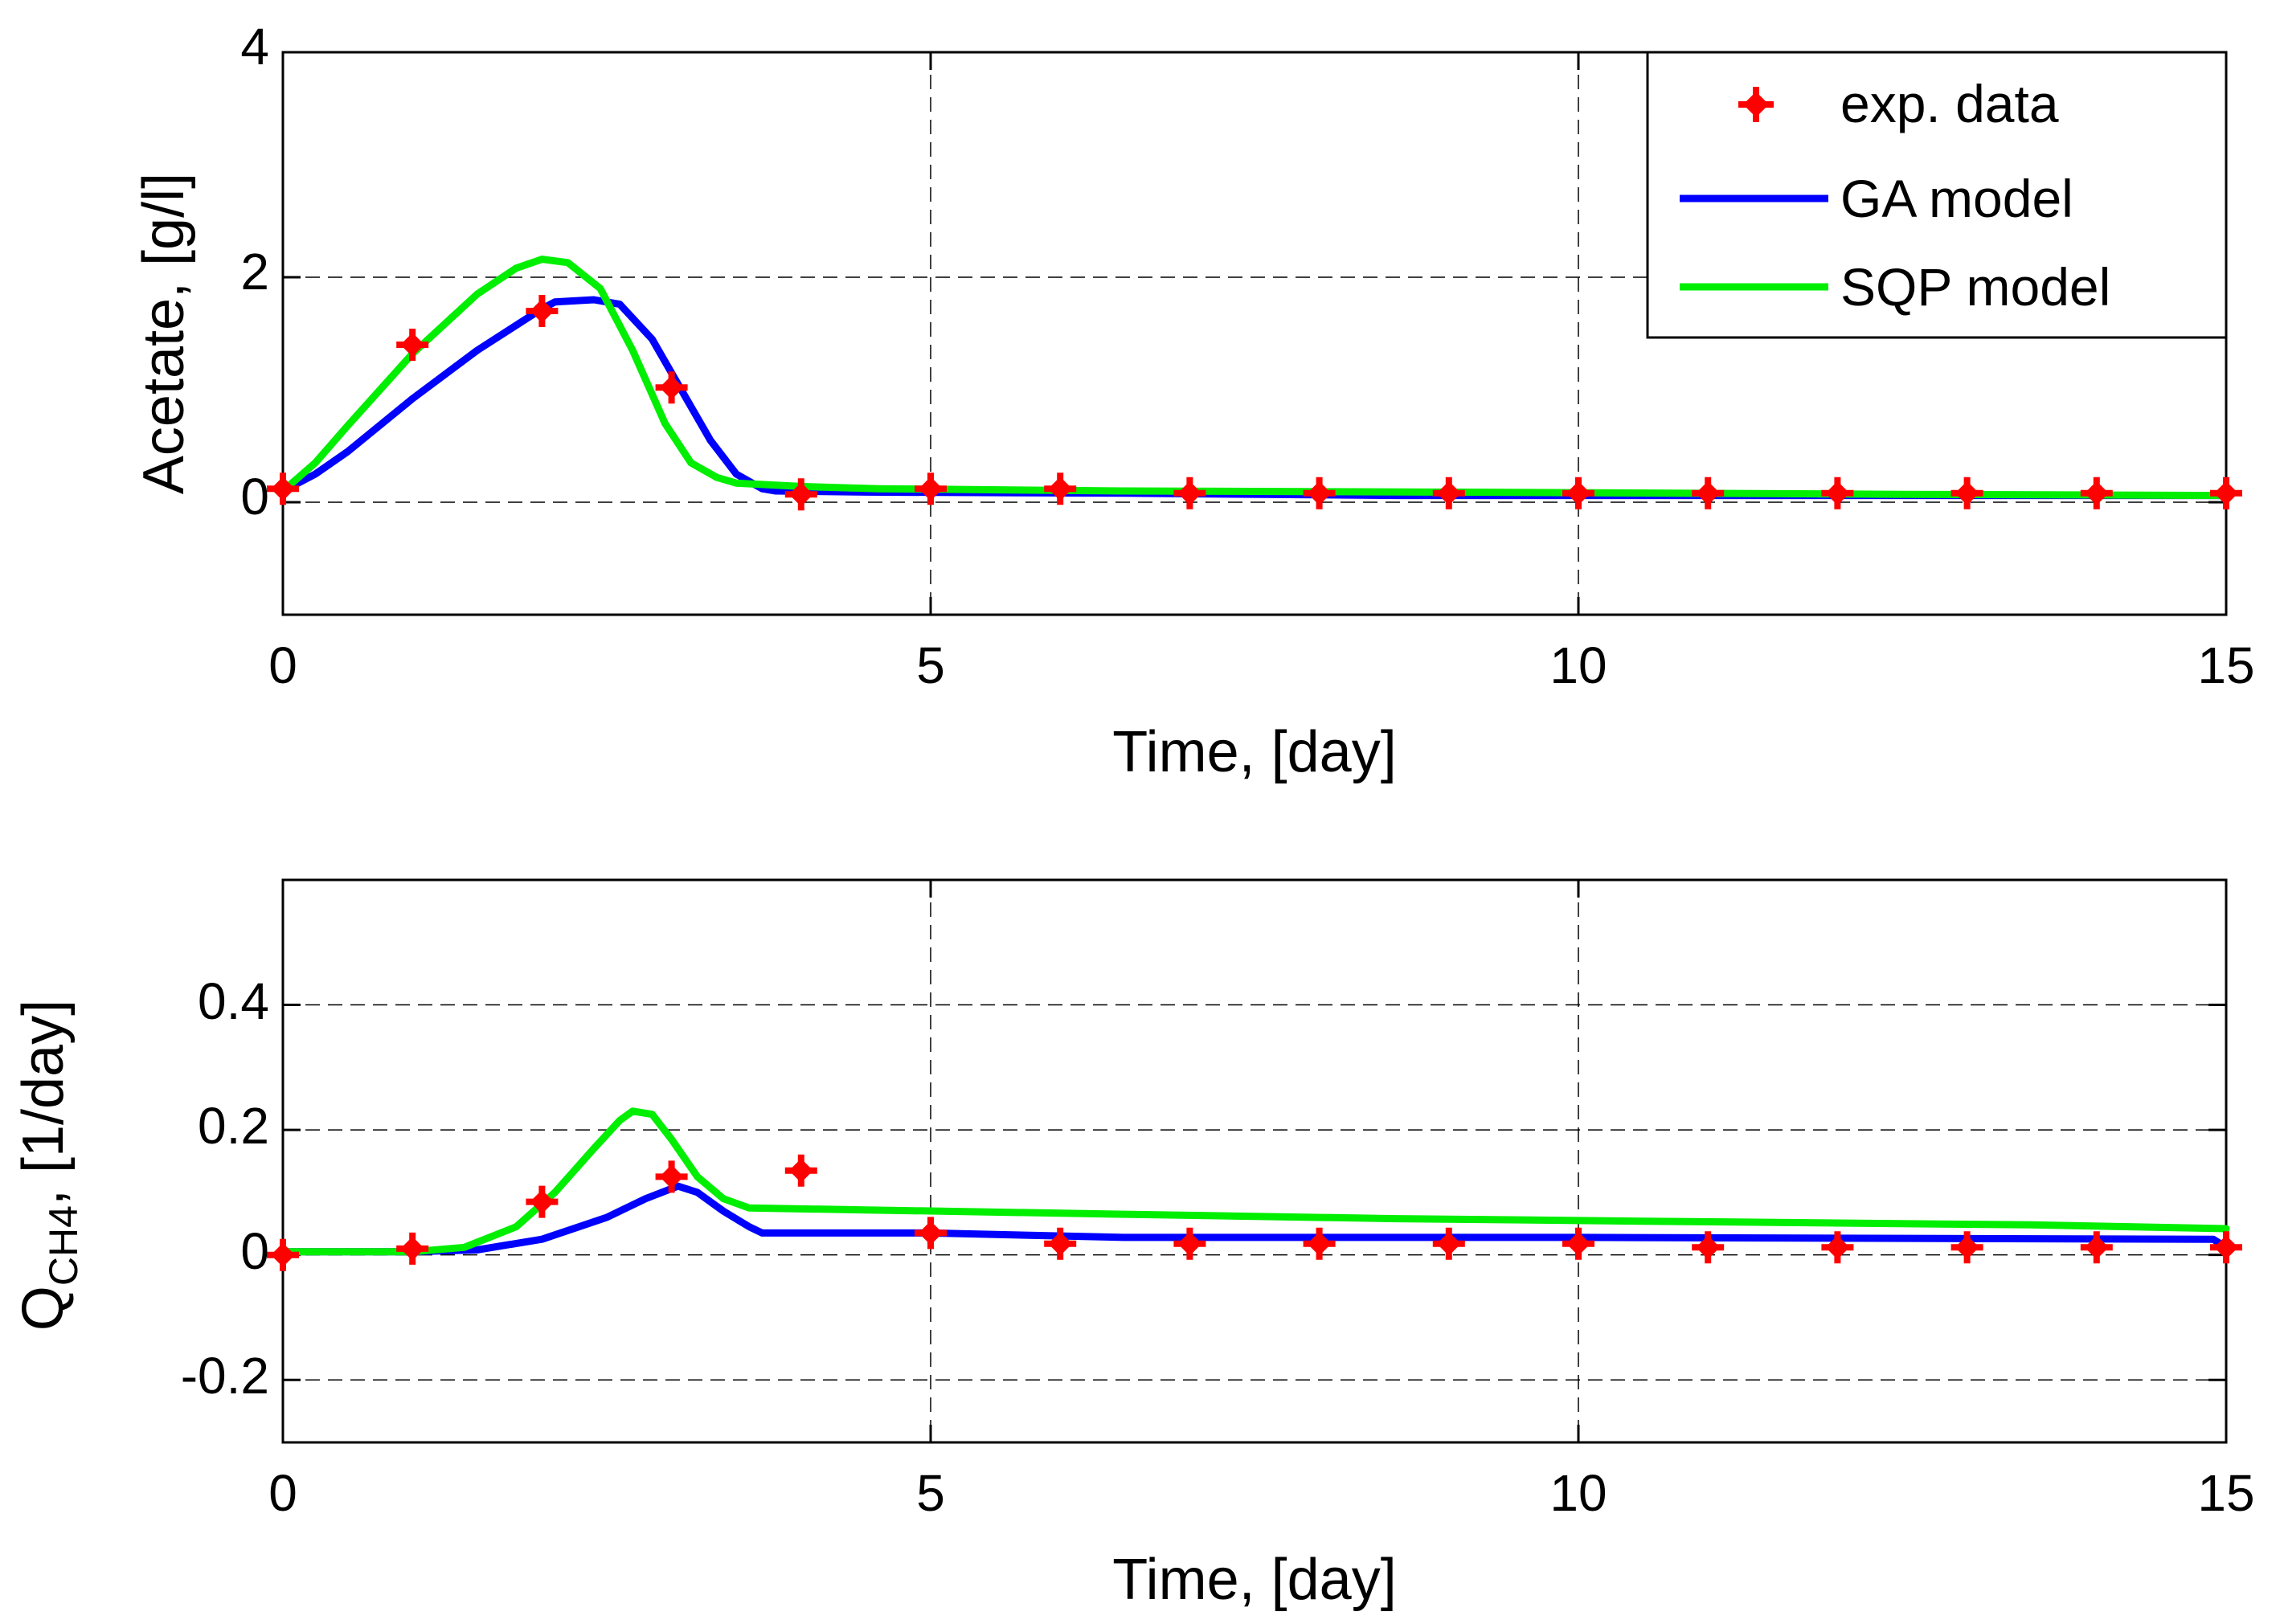 The image size is (2280, 1624). What do you see at coordinates (1254, 1219) in the screenshot?
I see `qch4-ga-line` at bounding box center [1254, 1219].